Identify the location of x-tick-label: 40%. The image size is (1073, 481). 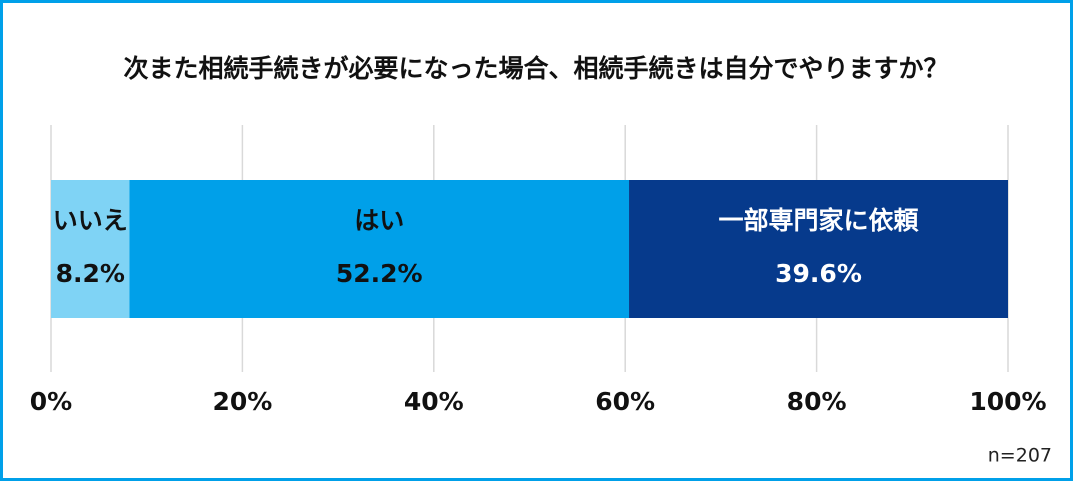
(434, 401).